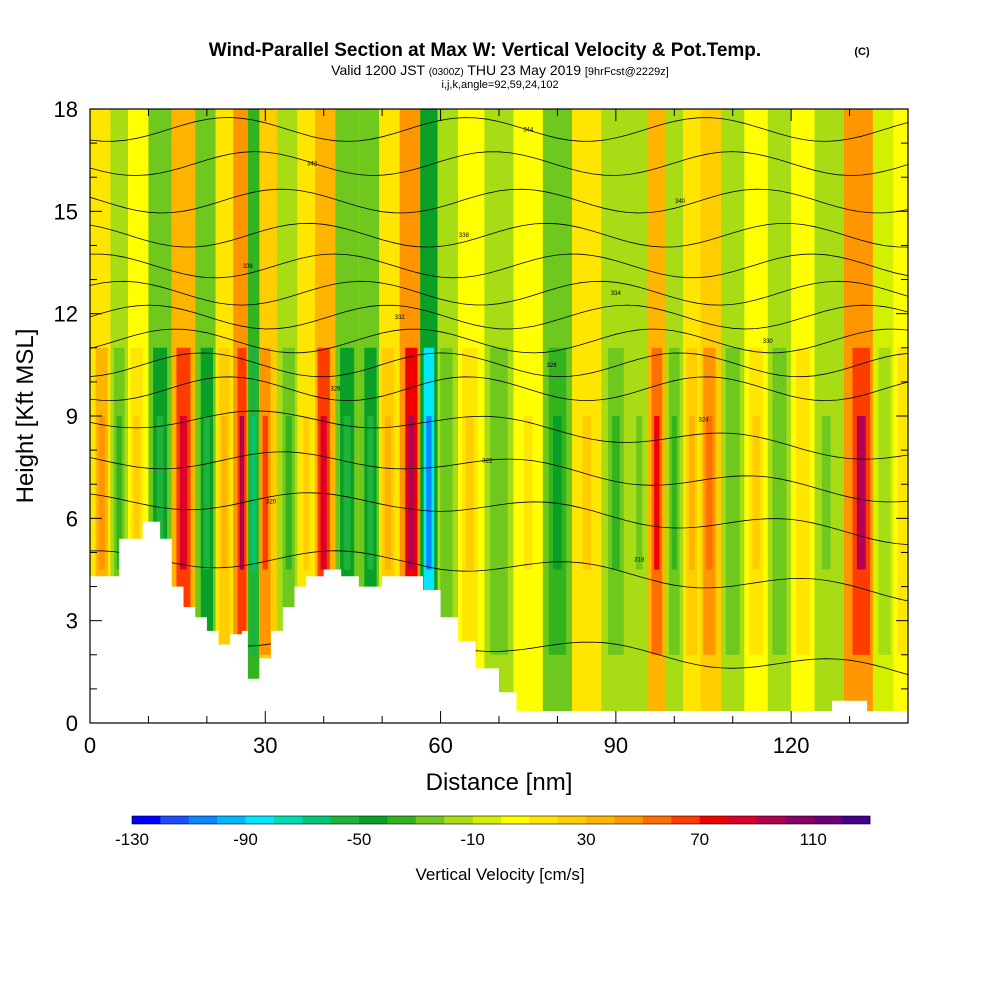  Describe the element at coordinates (499, 874) in the screenshot. I see `colorbar-label: Vertical Velocity [cm/s]` at that location.